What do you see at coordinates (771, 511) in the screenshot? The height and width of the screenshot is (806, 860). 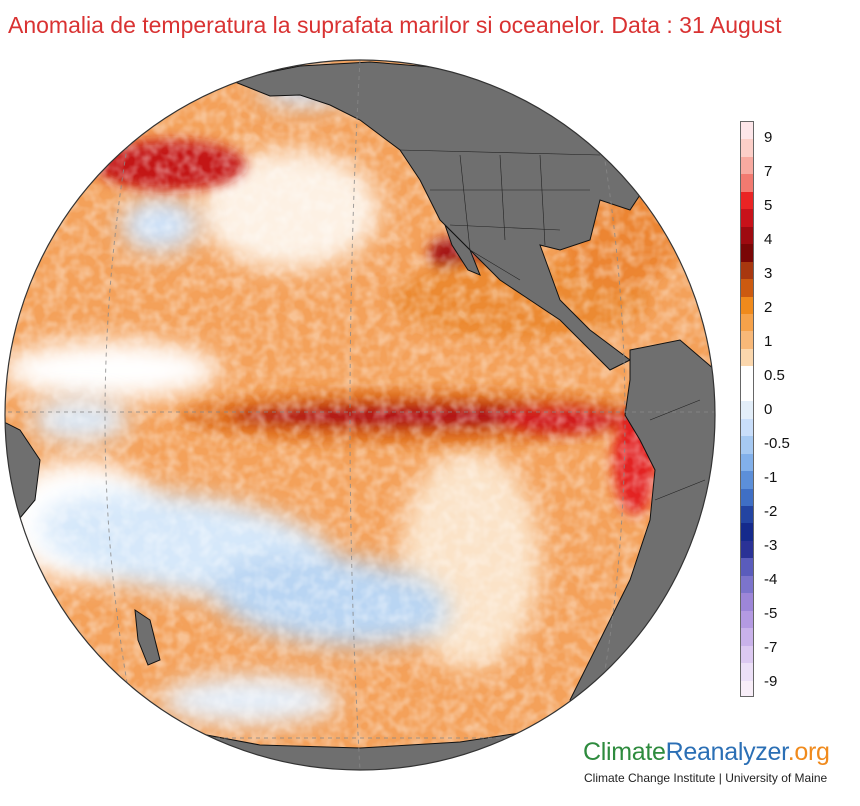 I see `legend-label: -2` at bounding box center [771, 511].